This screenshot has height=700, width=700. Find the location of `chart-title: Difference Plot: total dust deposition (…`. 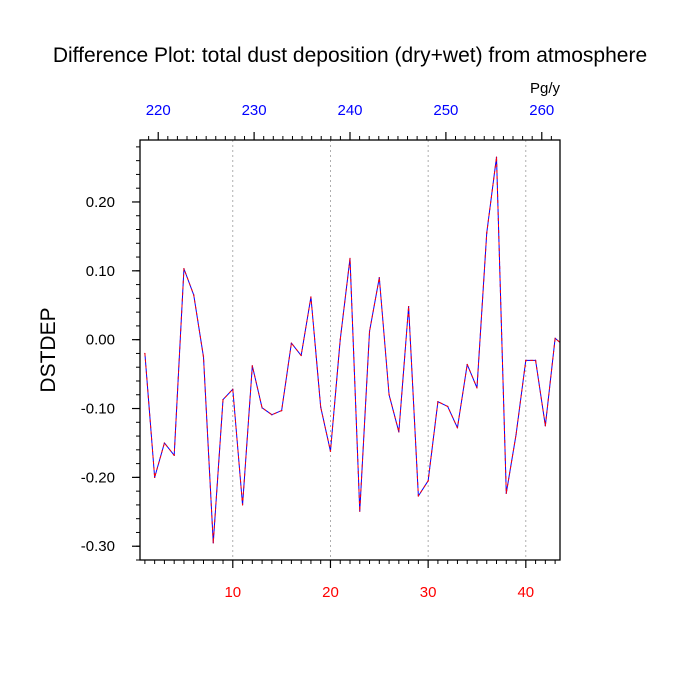

chart-title: Difference Plot: total dust deposition (… is located at coordinates (350, 55).